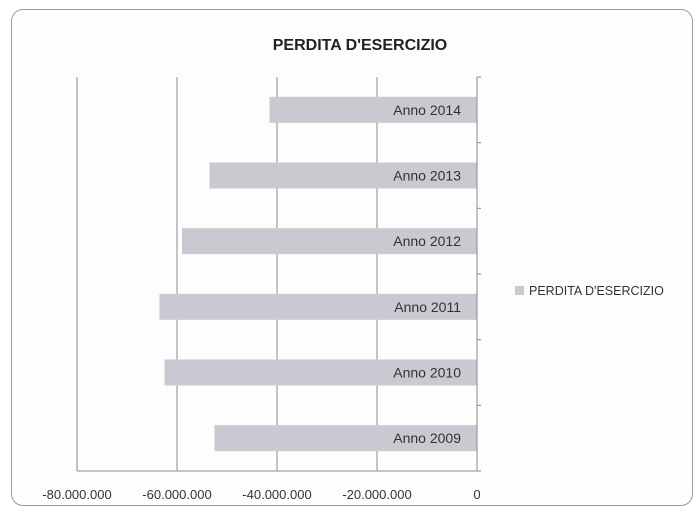  Describe the element at coordinates (376, 494) in the screenshot. I see `x-tick-label: -20.000.000` at that location.